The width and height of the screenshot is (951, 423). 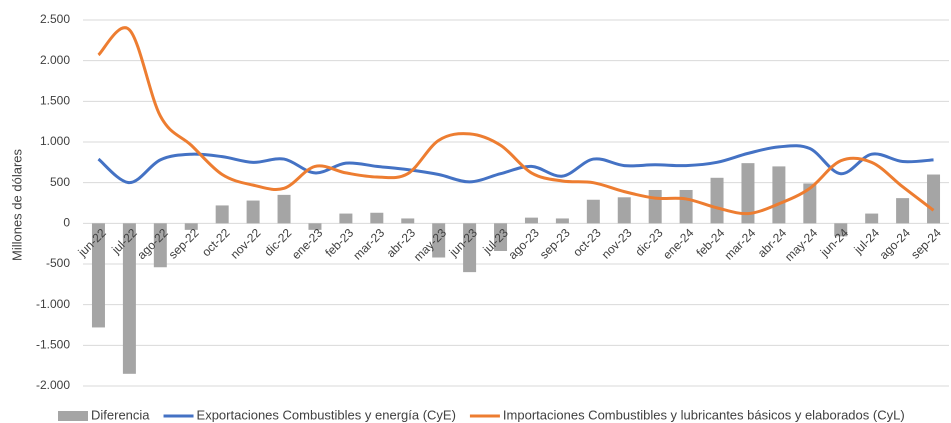 What do you see at coordinates (895, 244) in the screenshot?
I see `x-tick-label: ago-24` at bounding box center [895, 244].